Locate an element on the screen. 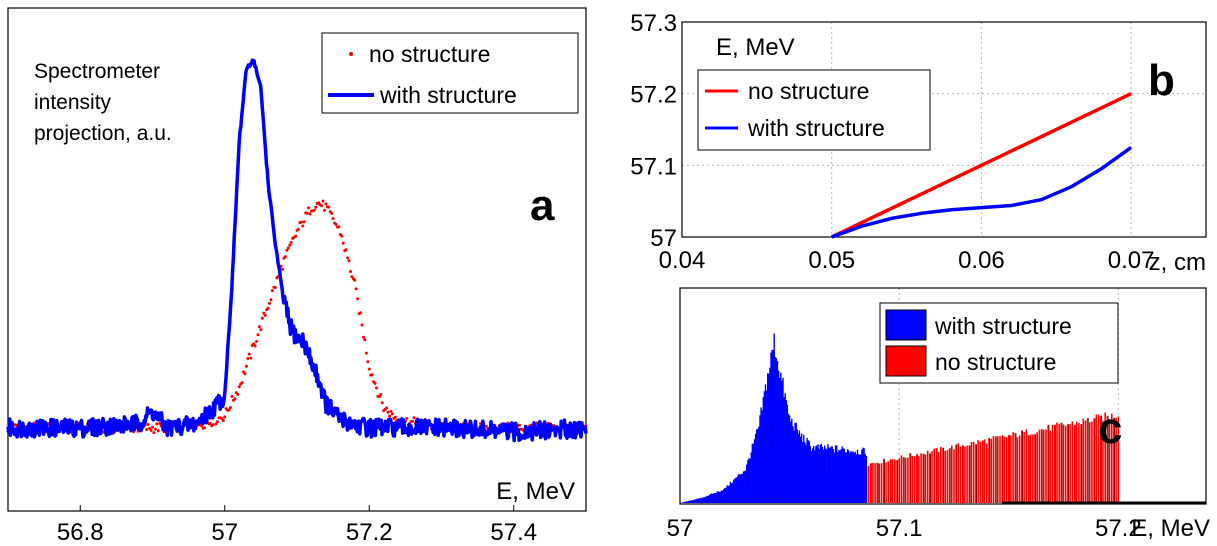 This screenshot has height=546, width=1217. panel-a-legend-box is located at coordinates (450, 73).